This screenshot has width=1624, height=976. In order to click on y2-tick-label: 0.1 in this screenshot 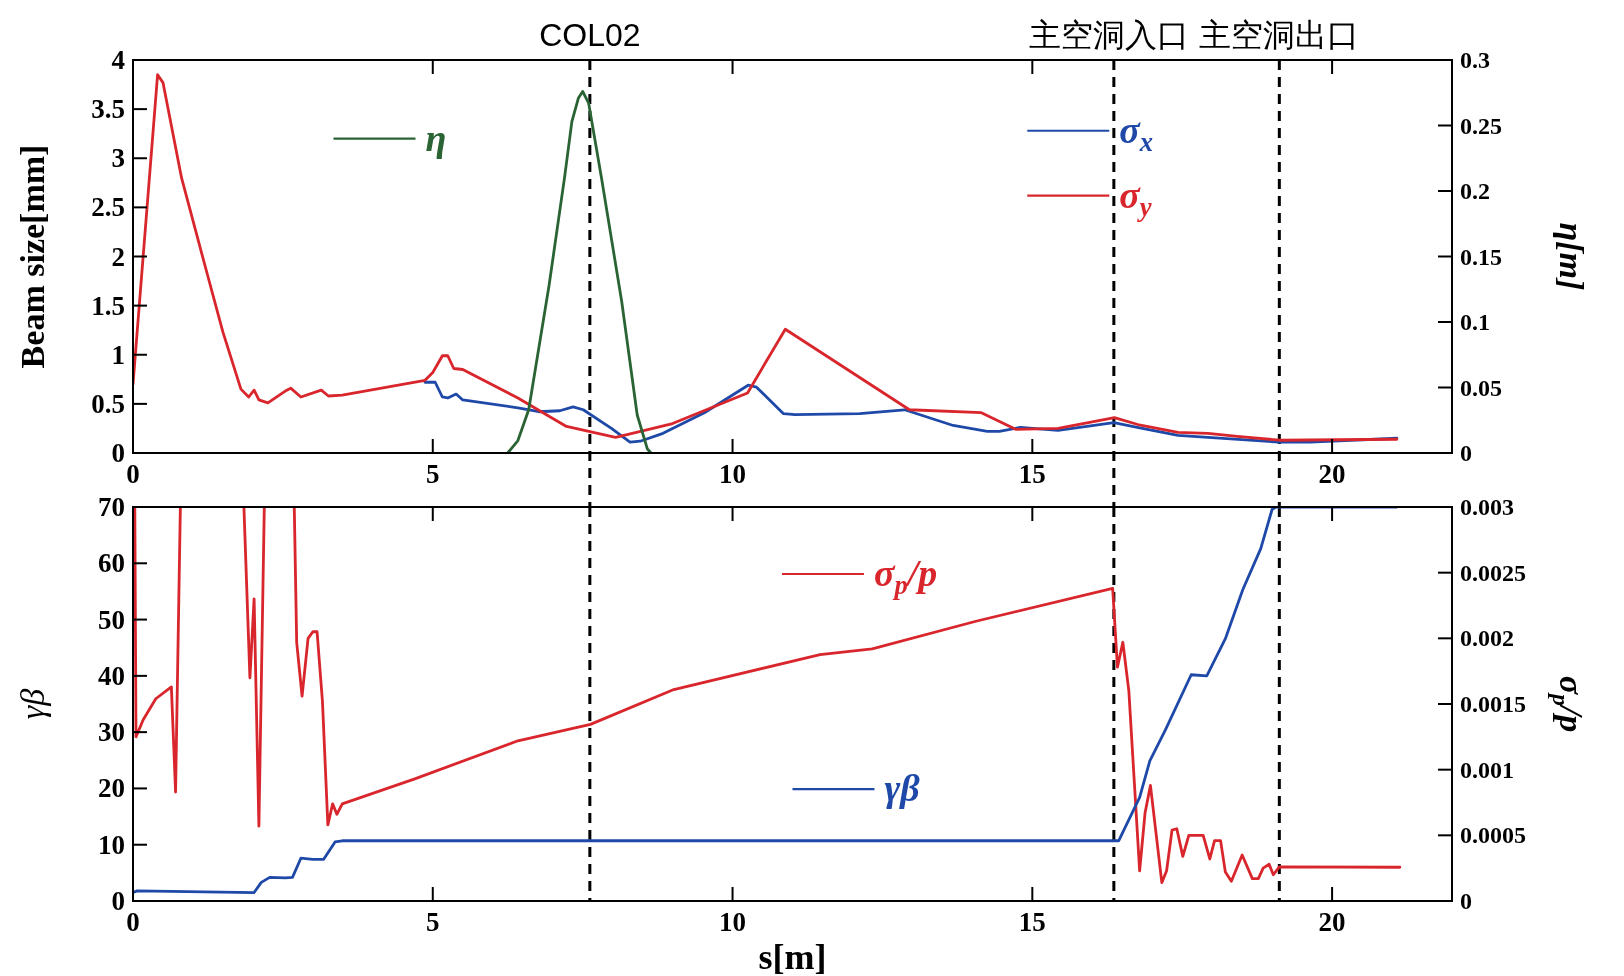, I will do `click(1475, 322)`.